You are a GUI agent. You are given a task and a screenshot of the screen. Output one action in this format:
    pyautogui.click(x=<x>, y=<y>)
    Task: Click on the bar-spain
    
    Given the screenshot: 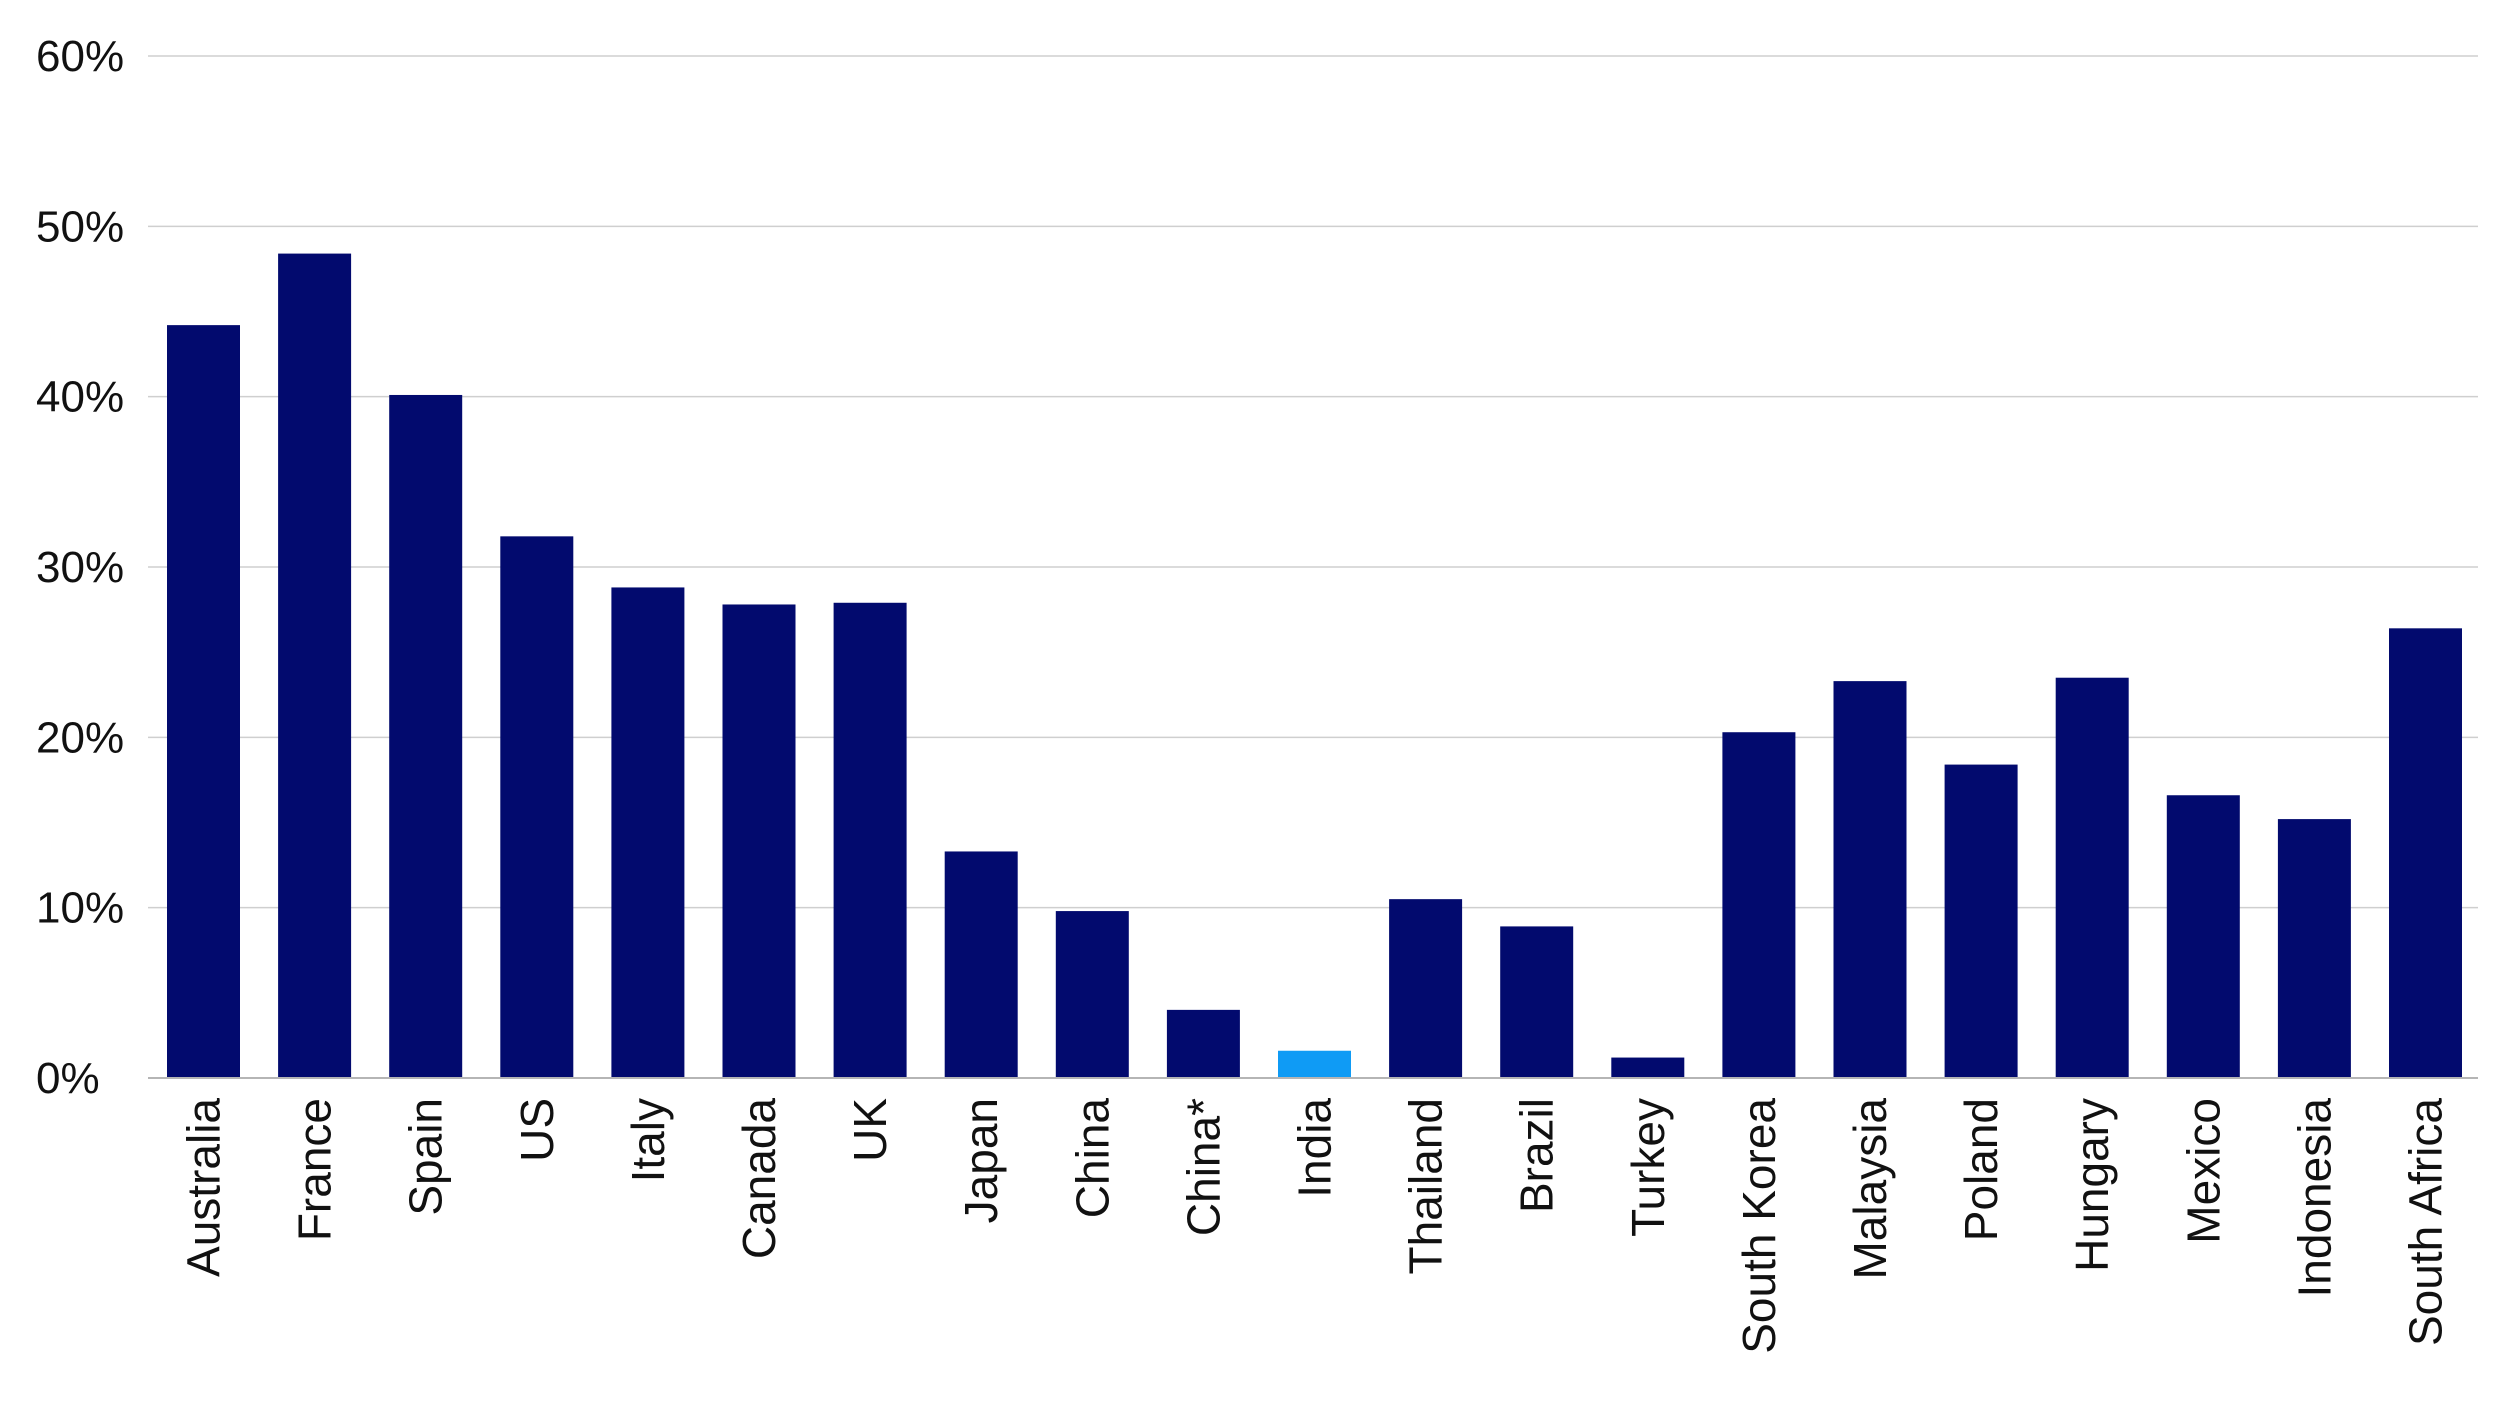 What is the action you would take?
    pyautogui.click(x=426, y=736)
    